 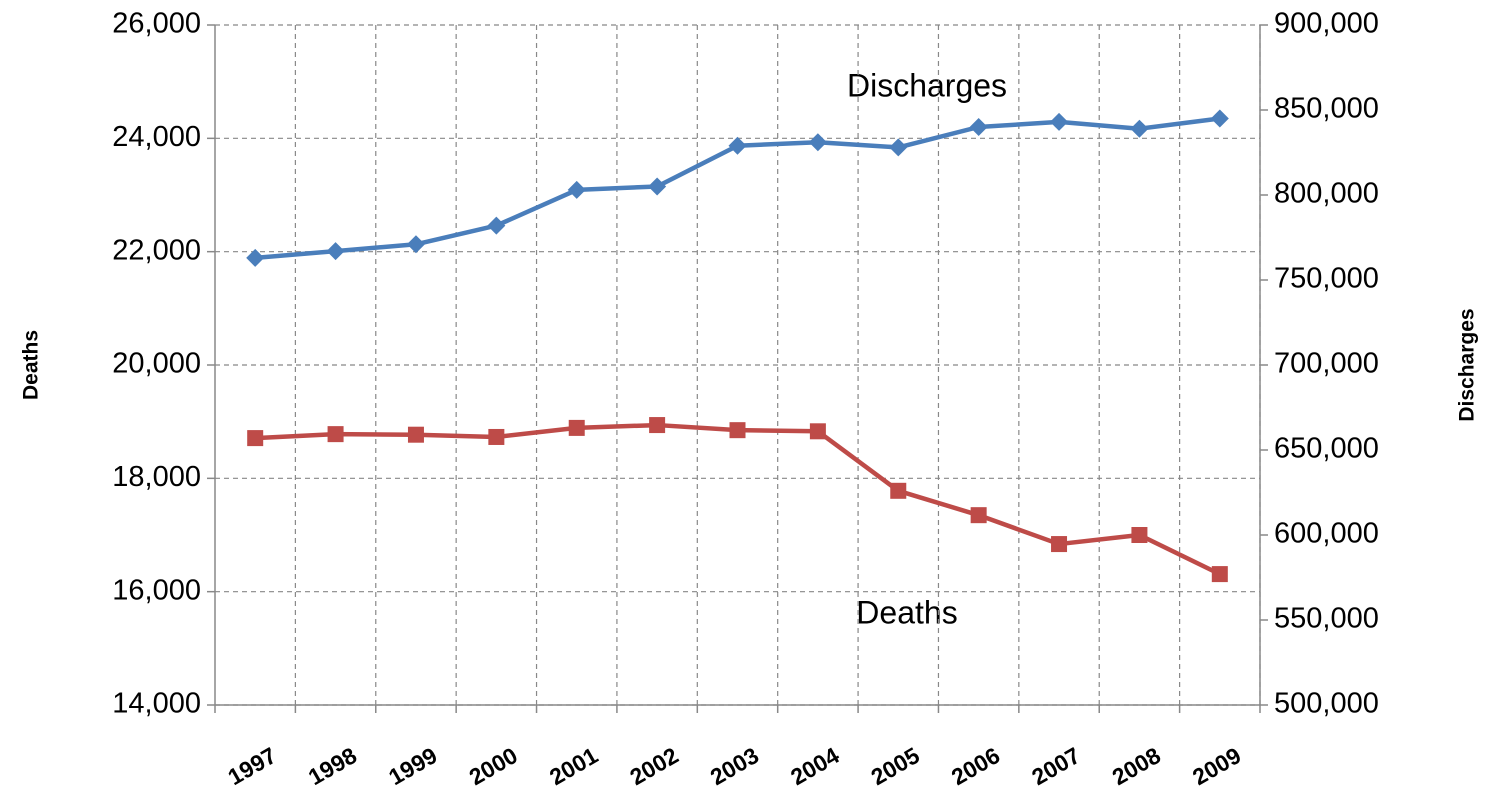 What do you see at coordinates (1216, 766) in the screenshot?
I see `x-tick-label: 2009` at bounding box center [1216, 766].